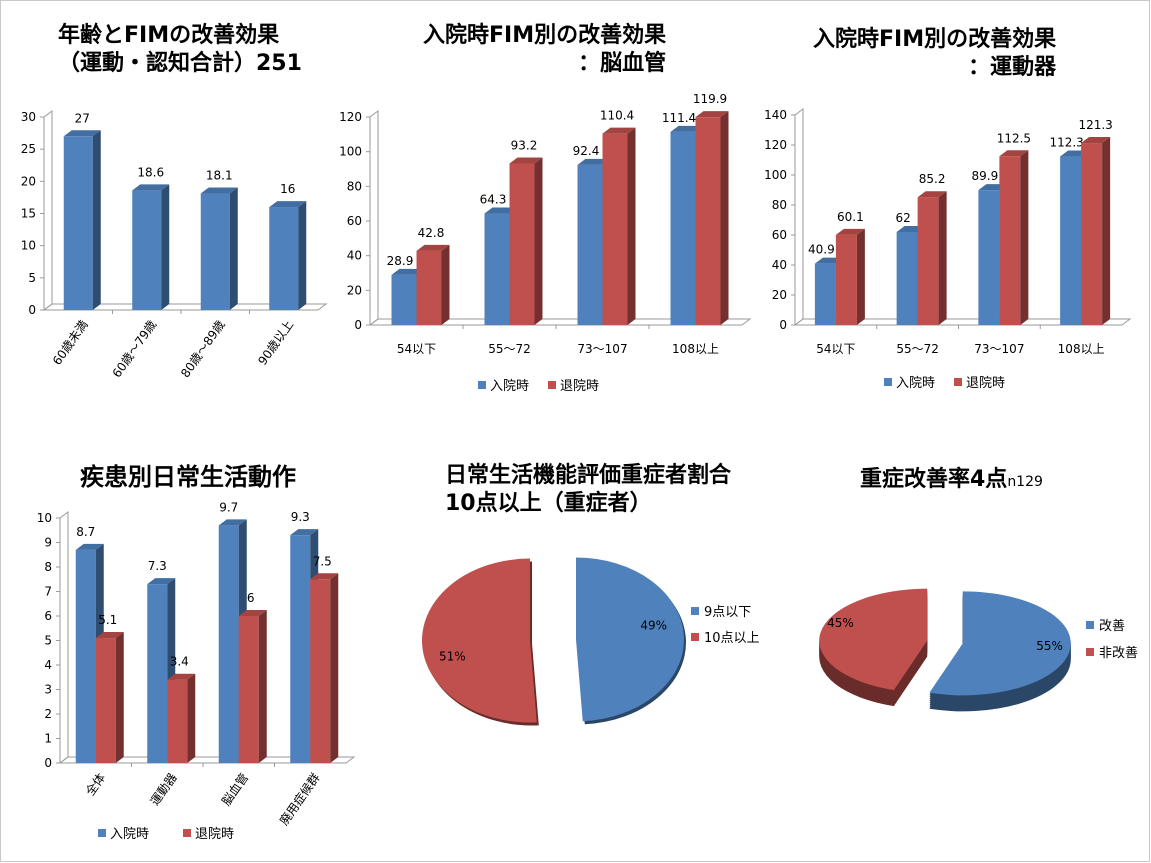 This screenshot has width=1151, height=863. Describe the element at coordinates (354, 290) in the screenshot. I see `chart2-ytick-label: 20` at that location.